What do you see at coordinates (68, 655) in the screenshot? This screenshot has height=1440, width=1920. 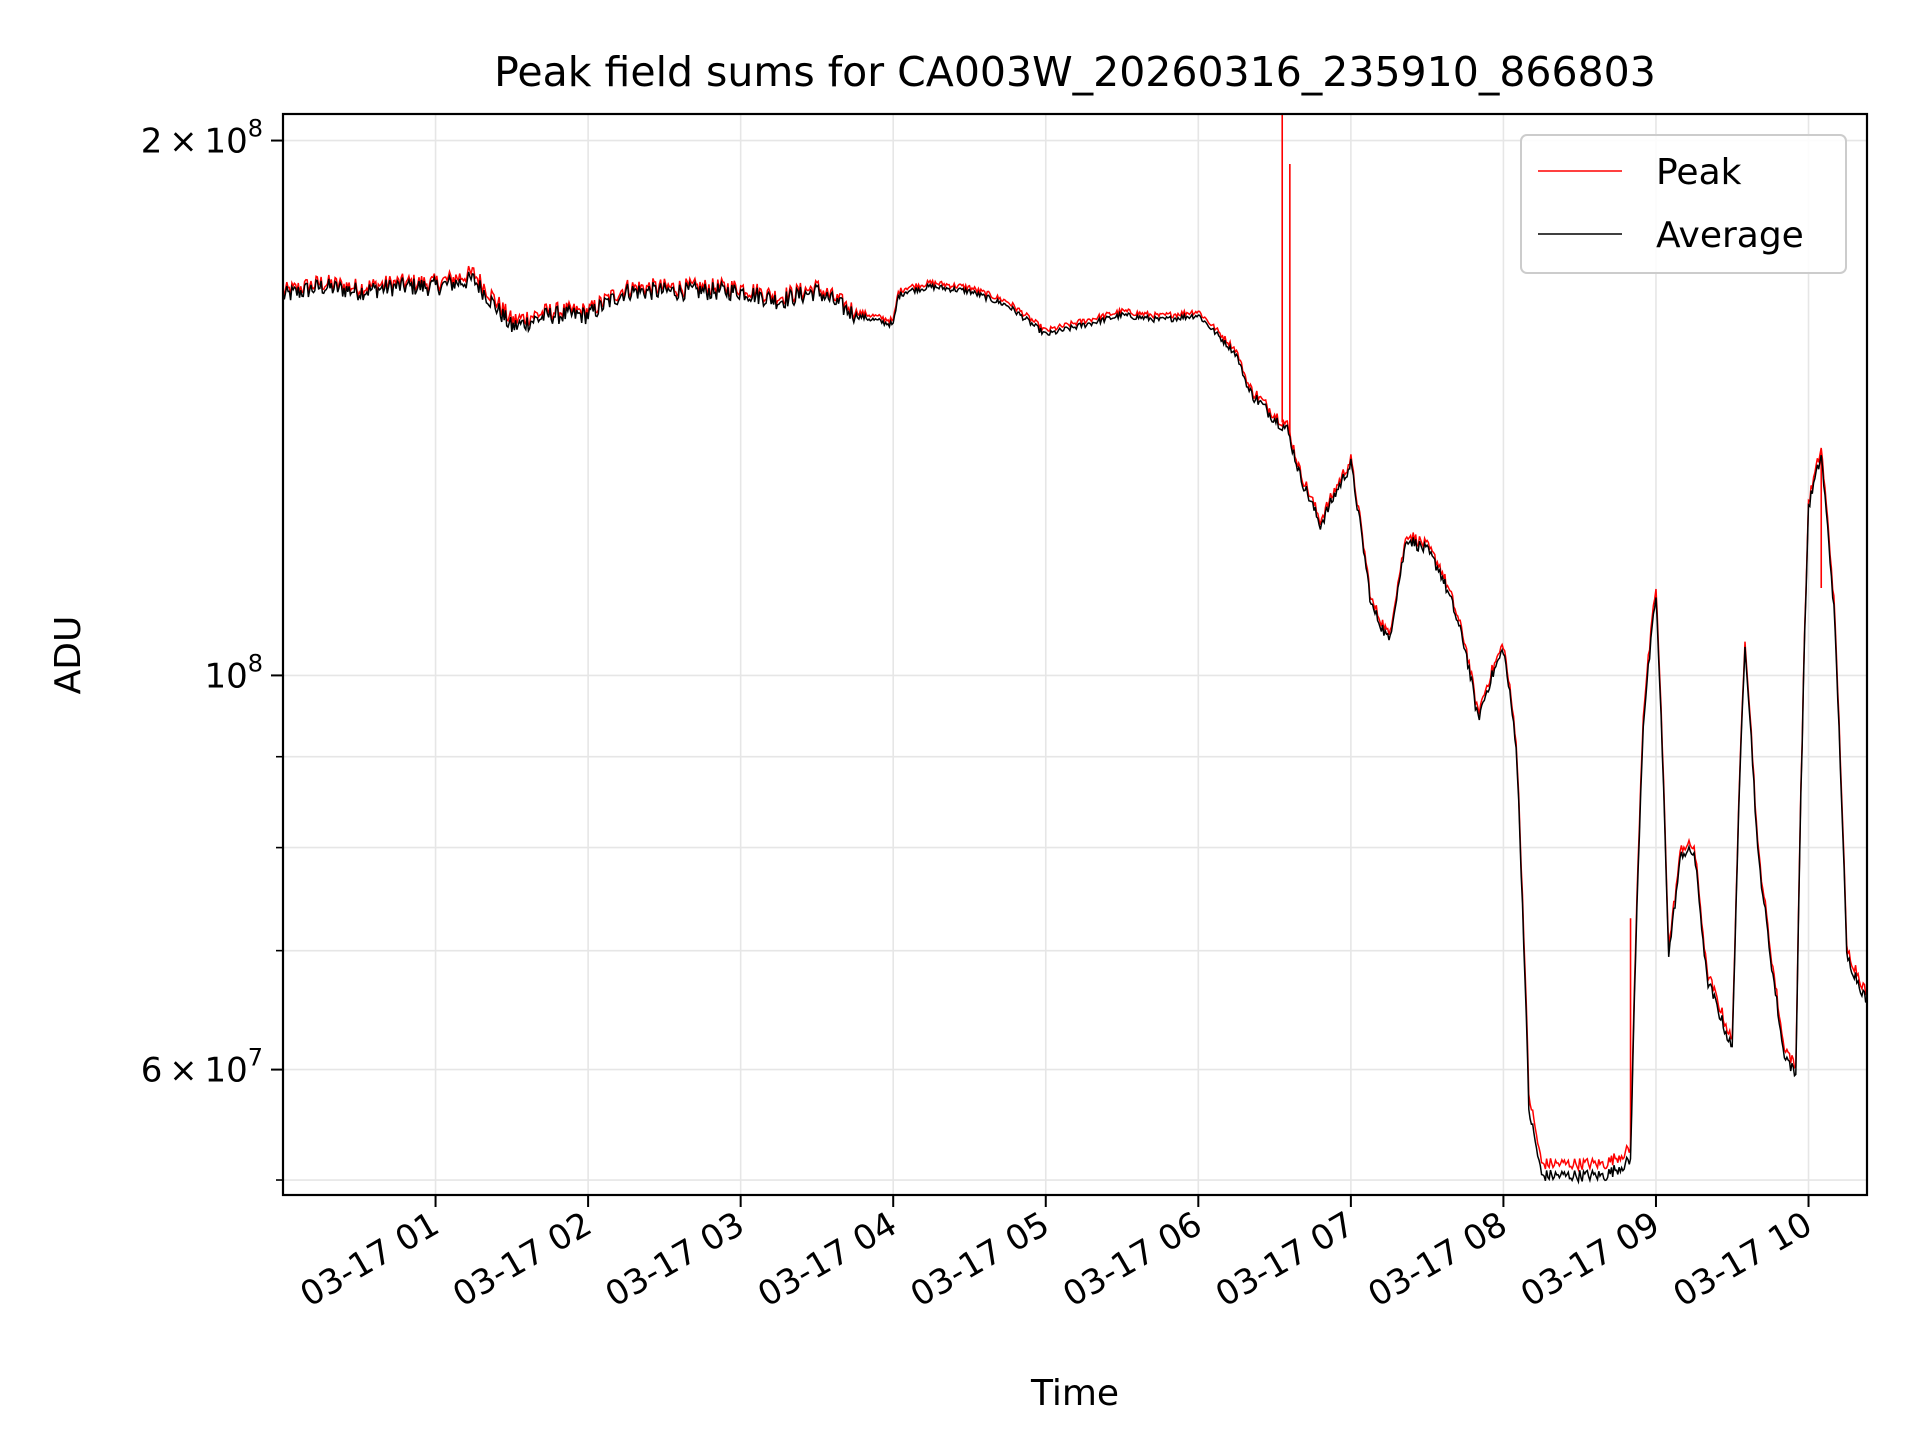 I see `y-axis-label: ADU` at bounding box center [68, 655].